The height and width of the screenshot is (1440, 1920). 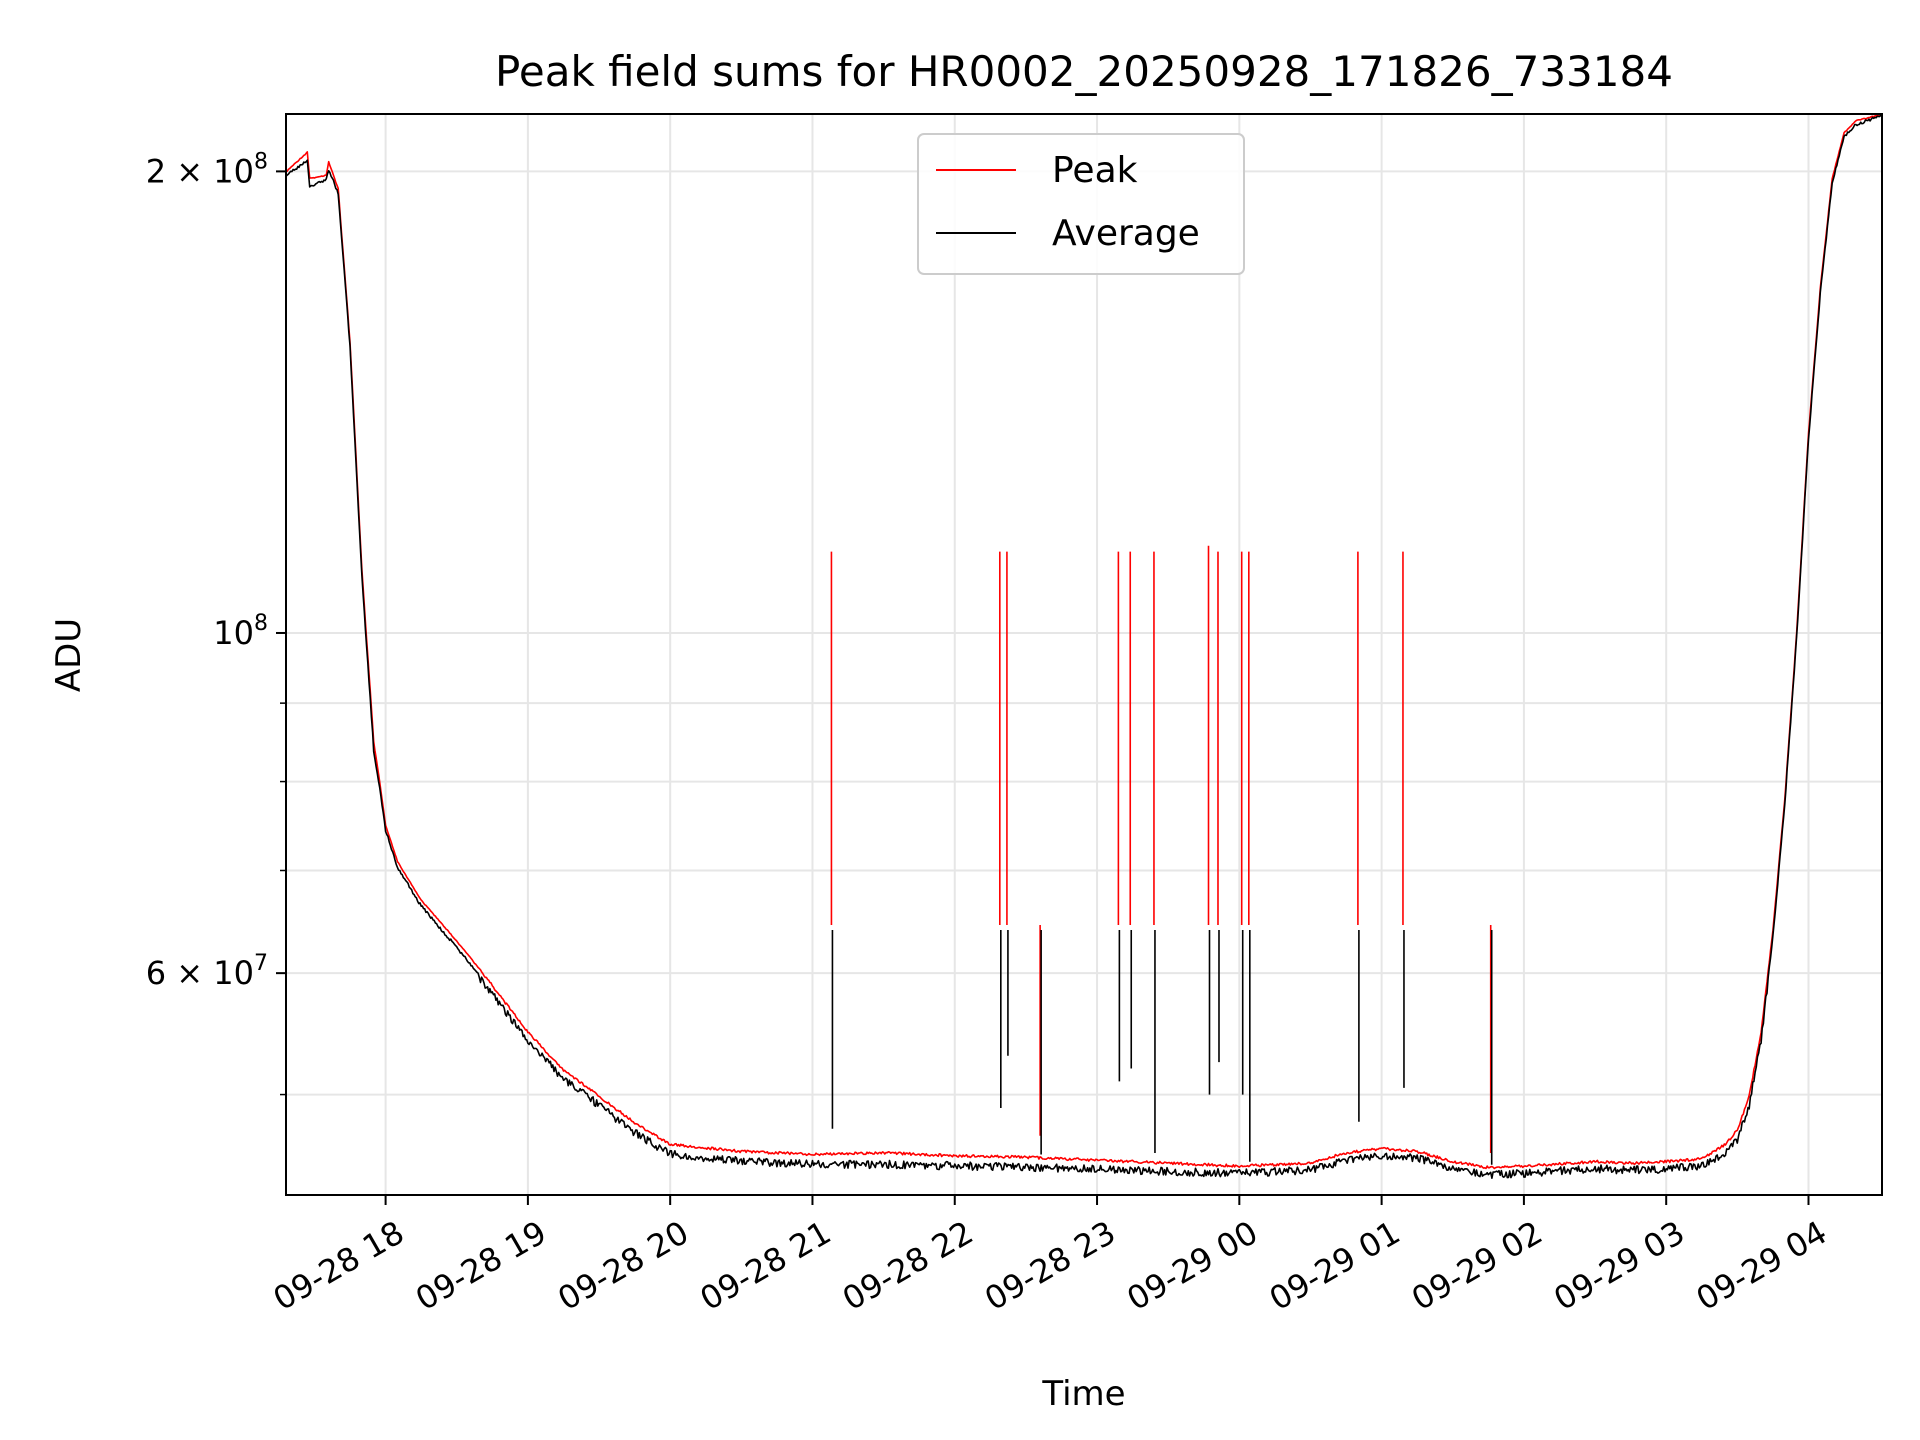 I want to click on y-tick-label: 108, so click(x=240, y=631).